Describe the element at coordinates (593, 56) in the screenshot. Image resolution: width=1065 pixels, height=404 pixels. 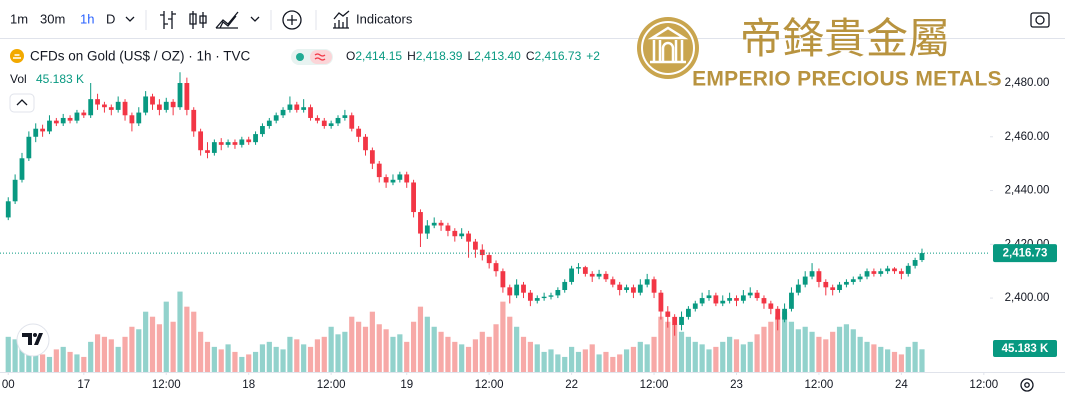
I see `change-value: +2` at that location.